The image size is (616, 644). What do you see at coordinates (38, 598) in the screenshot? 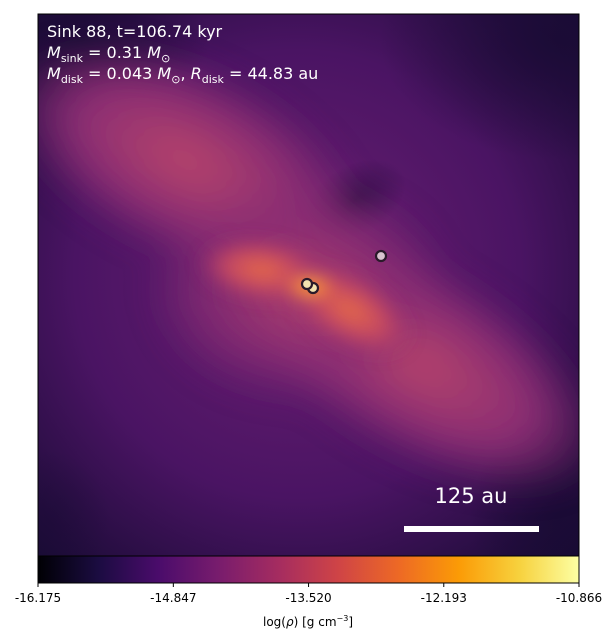
I see `colorbar-tick-label: -16.175` at bounding box center [38, 598].